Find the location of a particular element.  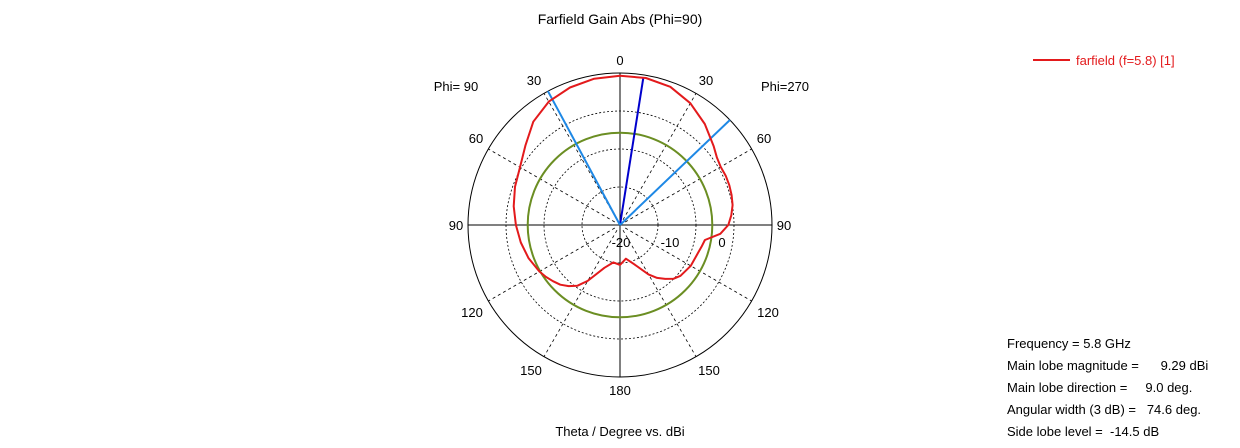

angle-label-30-left: 30 is located at coordinates (534, 80).